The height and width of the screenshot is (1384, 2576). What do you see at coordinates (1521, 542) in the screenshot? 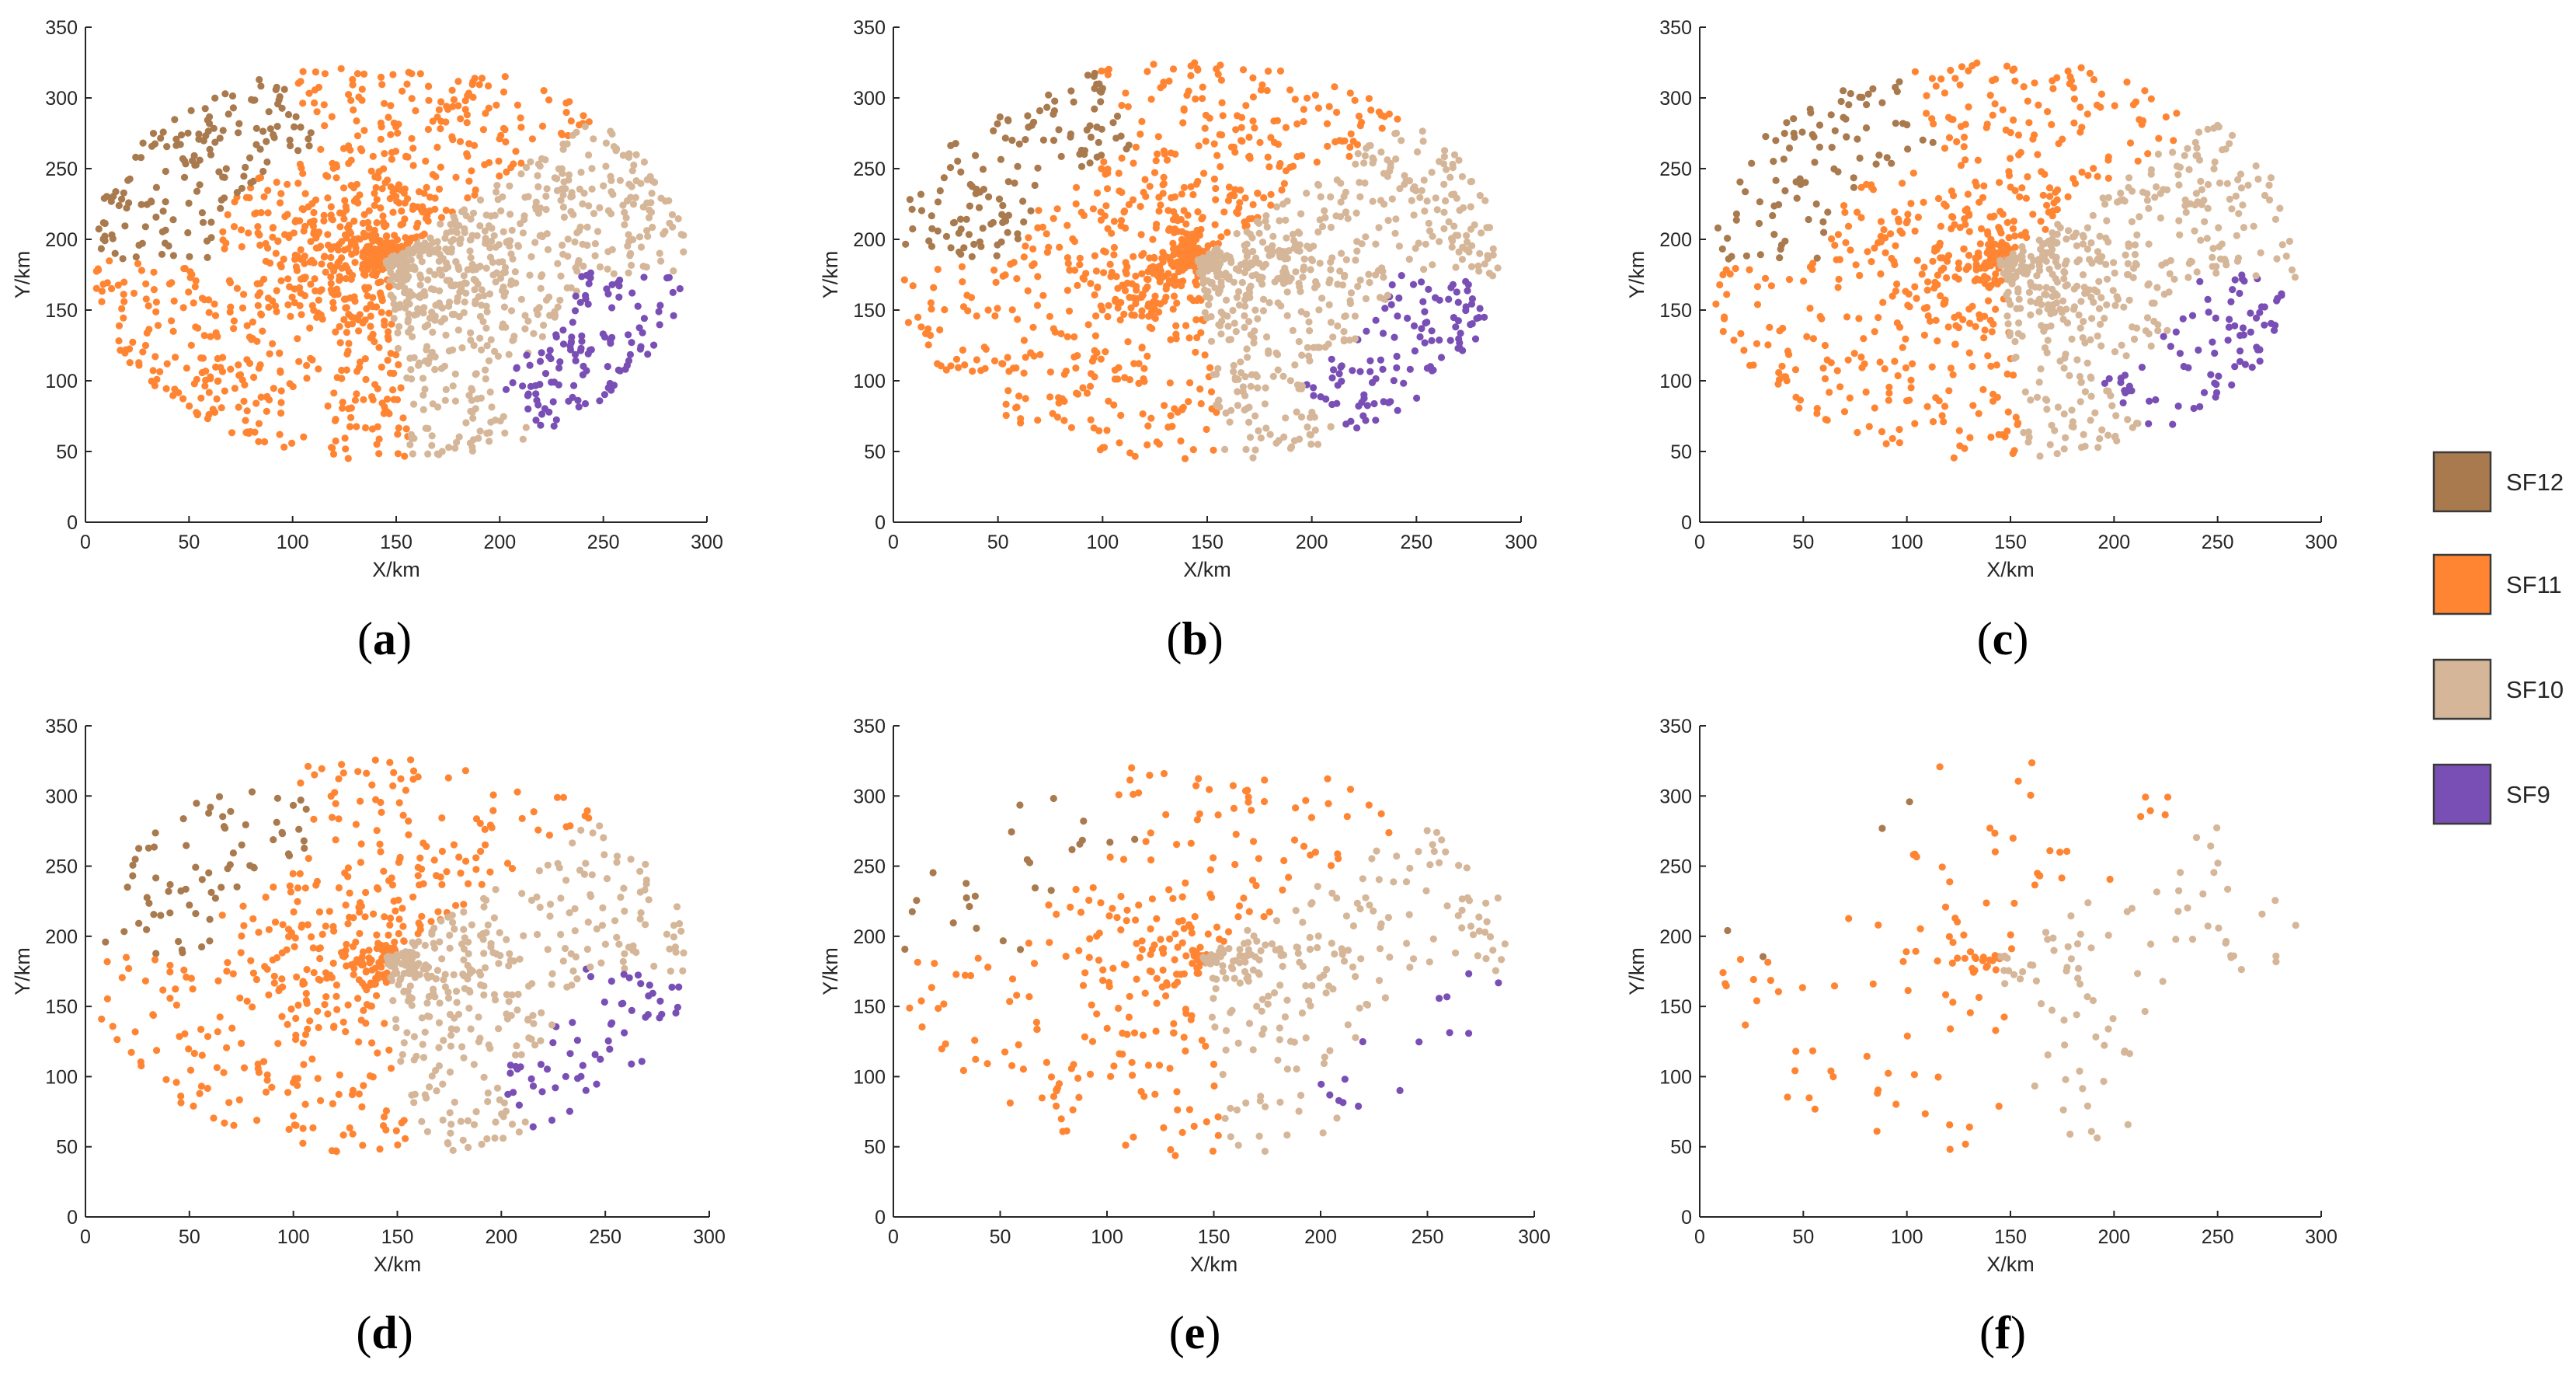
I see `x-tick-label: 300` at bounding box center [1521, 542].